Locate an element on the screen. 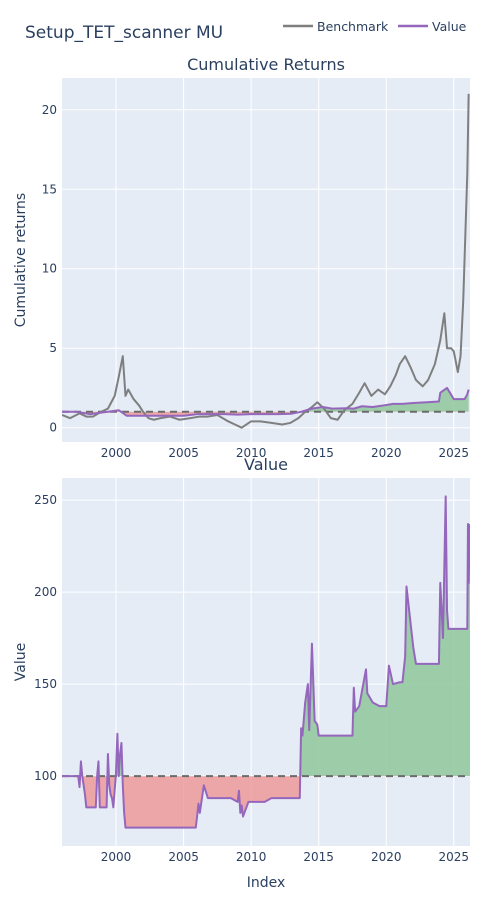 Image resolution: width=500 pixels, height=905 pixels. subplot-title: Cumulative Returns is located at coordinates (266, 64).